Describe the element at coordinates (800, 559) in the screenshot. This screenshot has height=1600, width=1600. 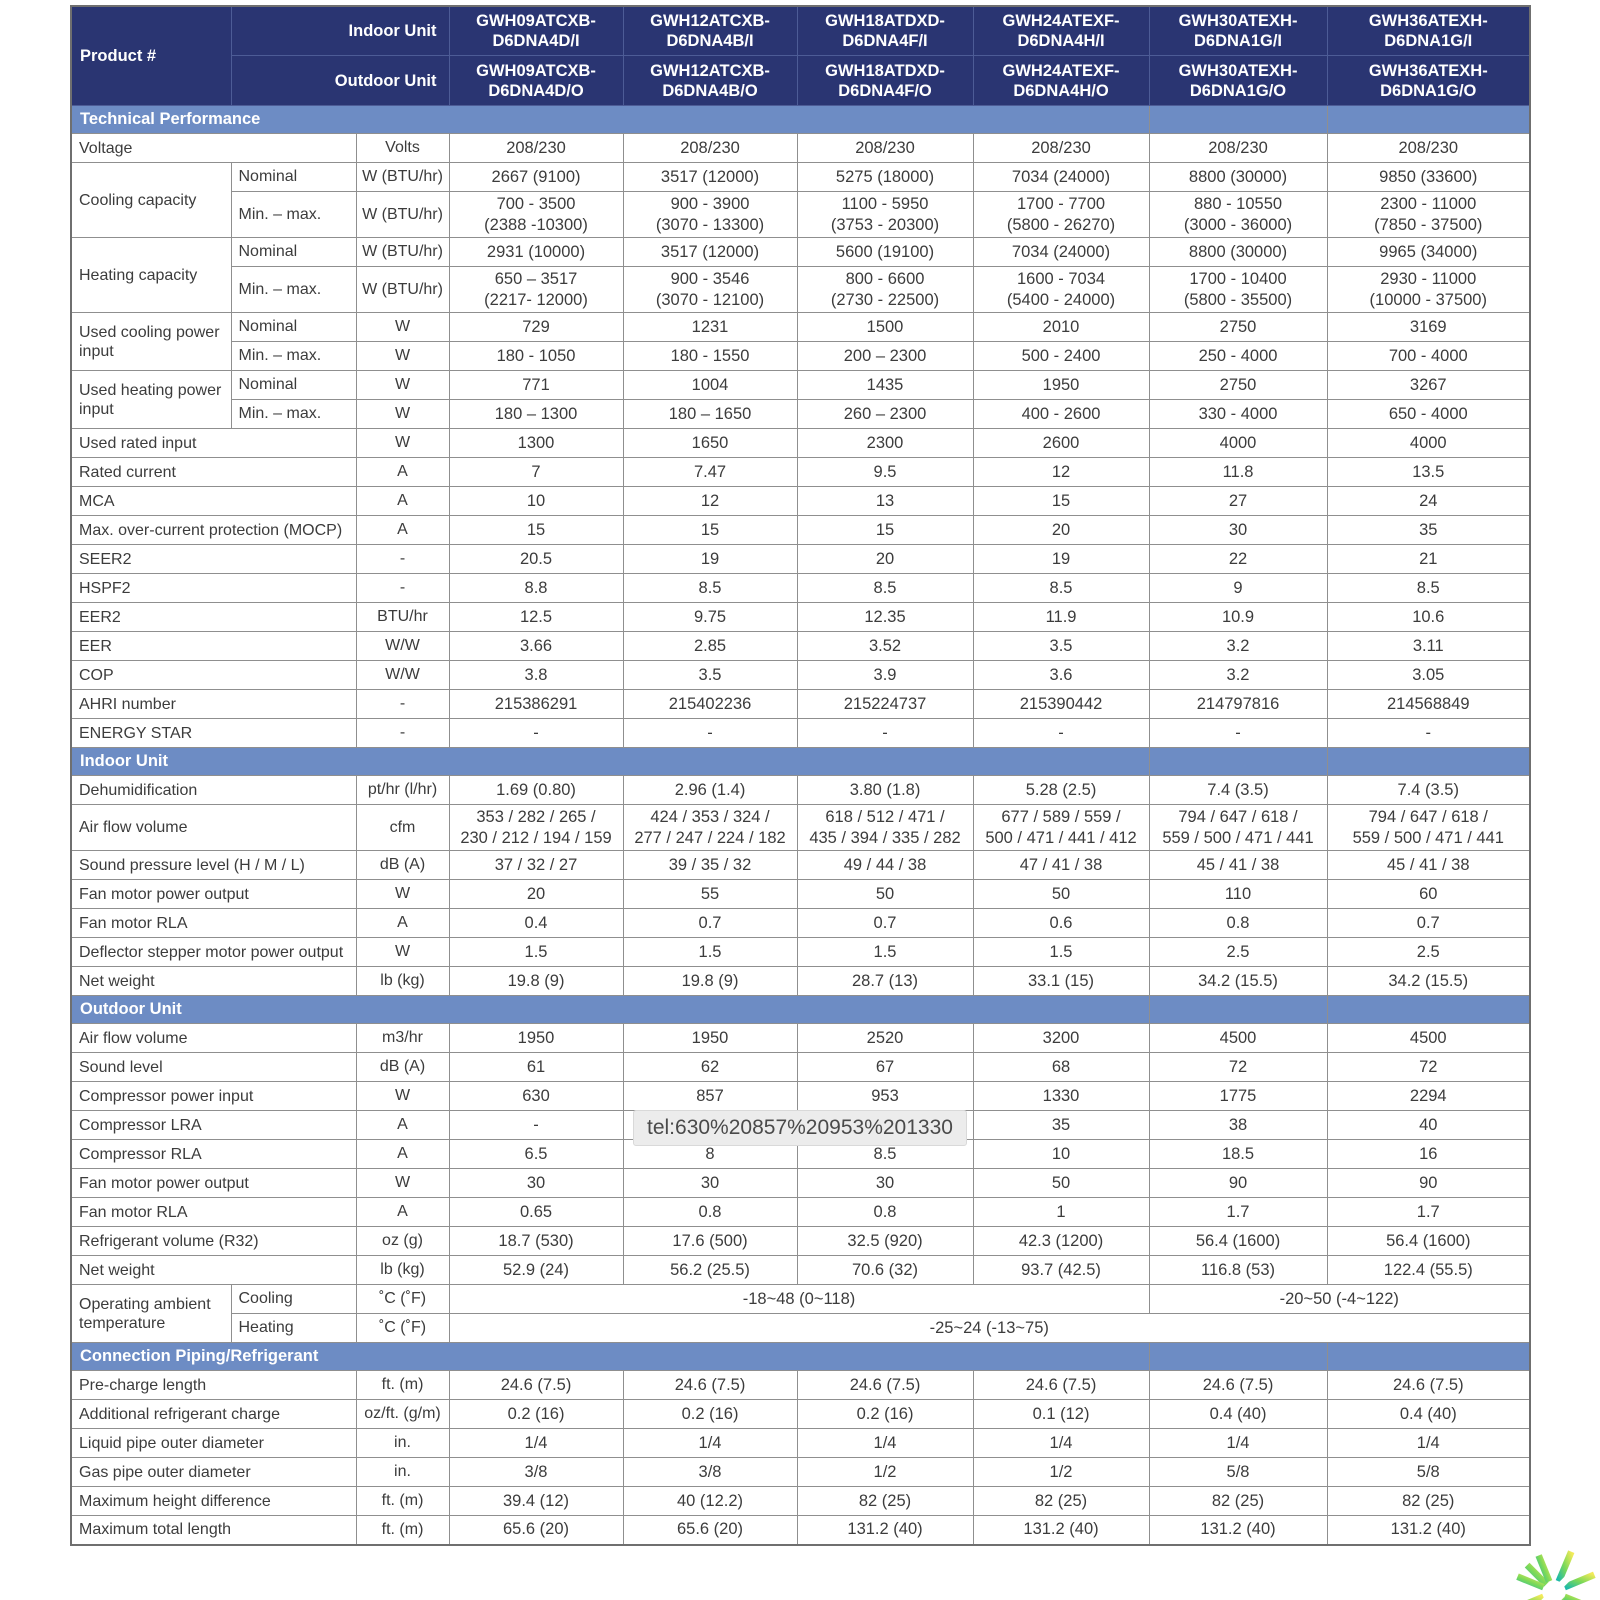
I see `spec-row: SEER2-20.5 19 20 19 22 21` at that location.